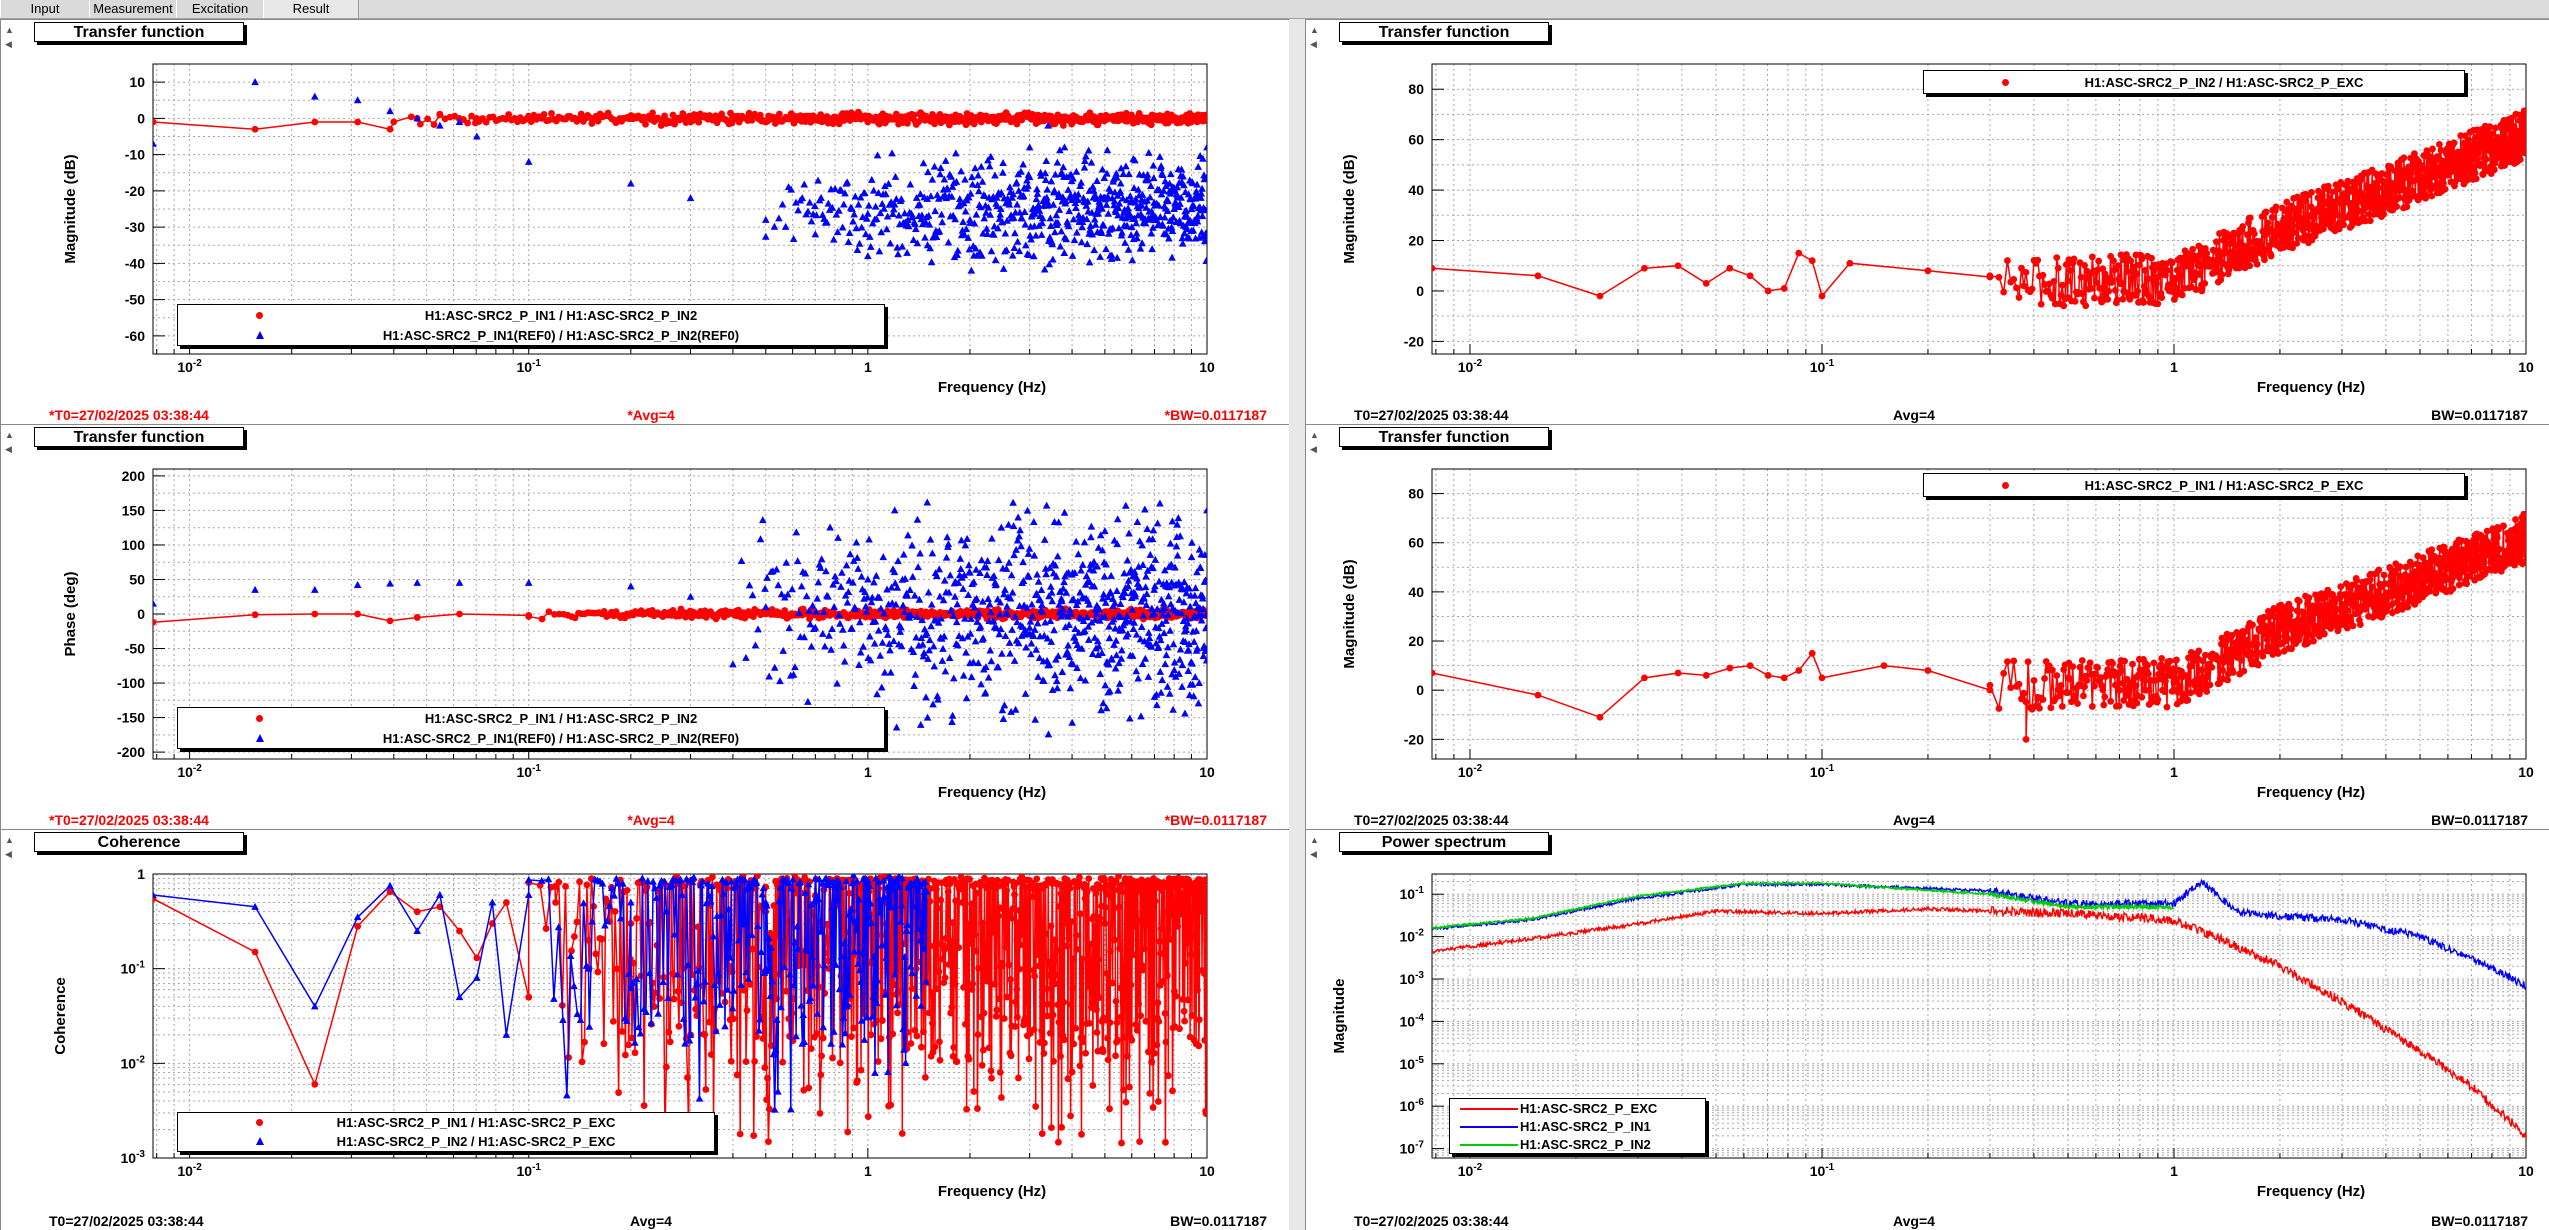 This screenshot has width=2549, height=1230. What do you see at coordinates (311, 9) in the screenshot?
I see `tab-result: Result` at bounding box center [311, 9].